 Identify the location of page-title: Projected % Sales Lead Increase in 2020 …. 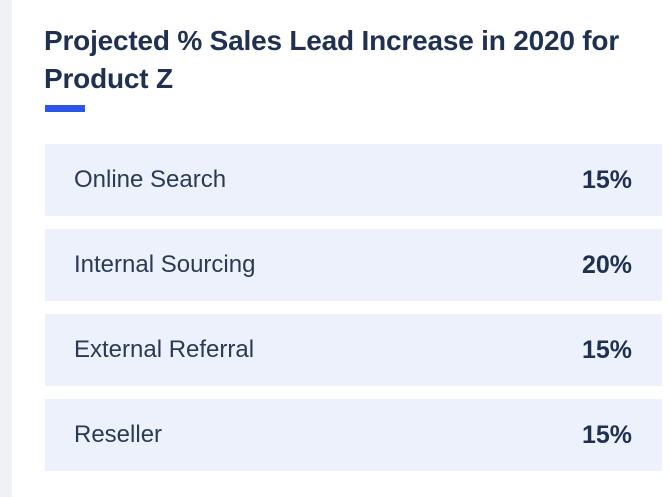
(332, 59).